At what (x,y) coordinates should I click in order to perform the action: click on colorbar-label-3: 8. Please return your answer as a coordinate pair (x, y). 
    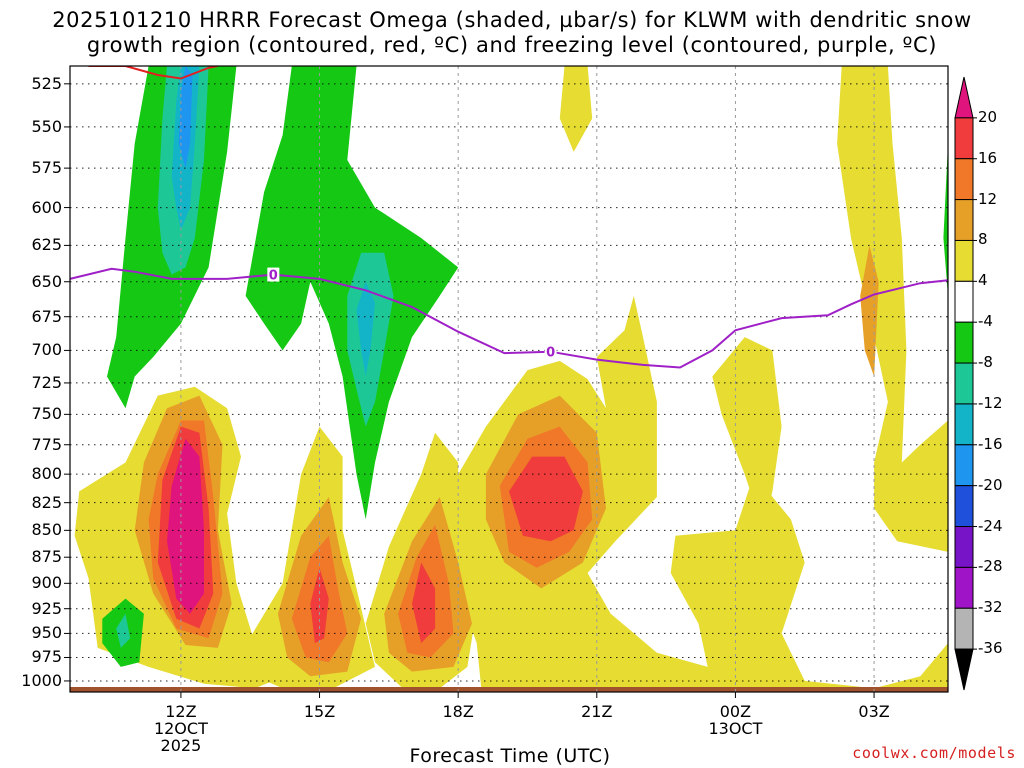
    Looking at the image, I should click on (983, 239).